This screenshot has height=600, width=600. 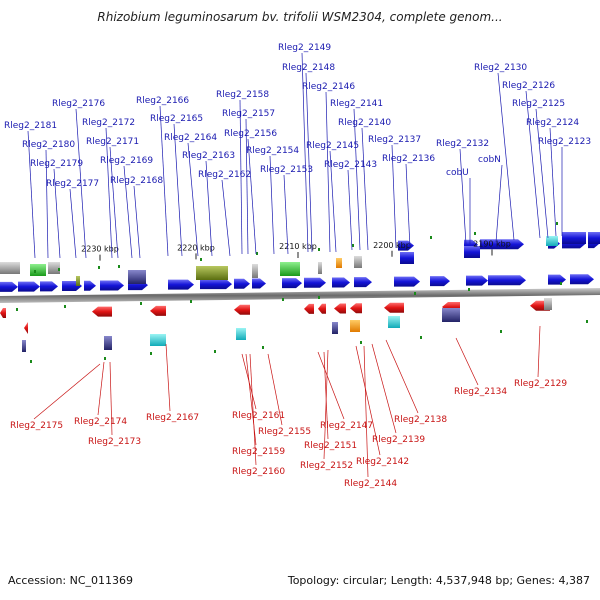 What do you see at coordinates (552, 123) in the screenshot?
I see `top-gene-label: Rleg2_2124` at bounding box center [552, 123].